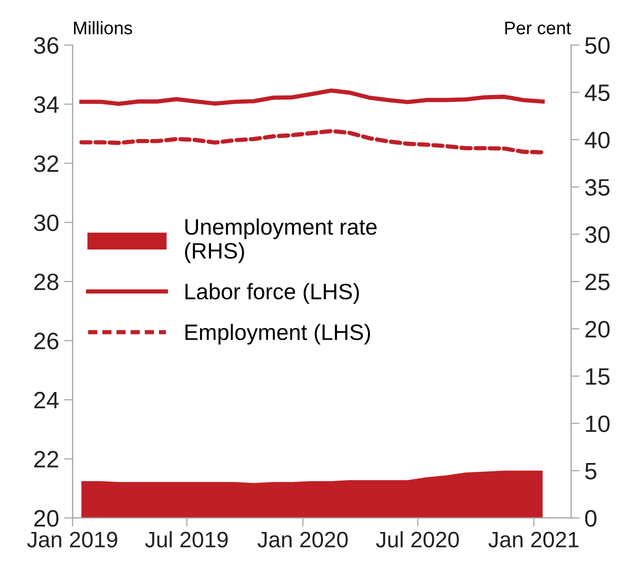 The width and height of the screenshot is (631, 563). I want to click on y2-tick-label: 25, so click(597, 282).